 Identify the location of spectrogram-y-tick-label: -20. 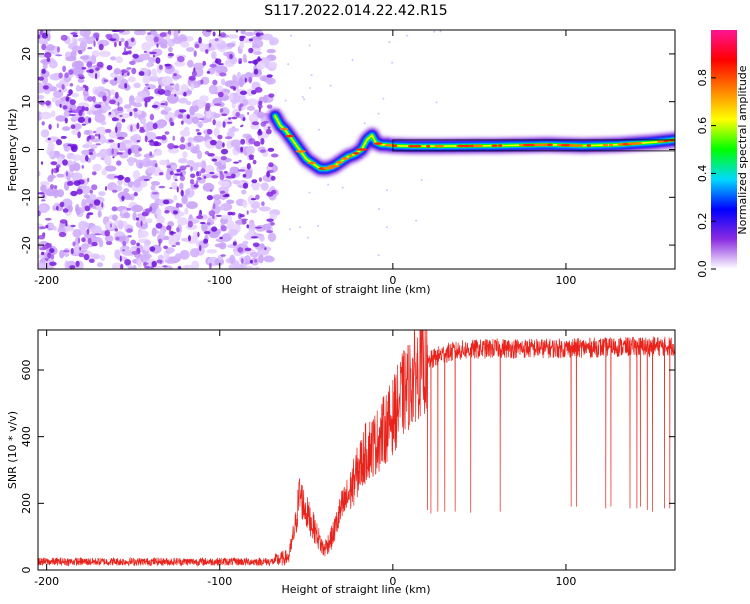
(26, 245).